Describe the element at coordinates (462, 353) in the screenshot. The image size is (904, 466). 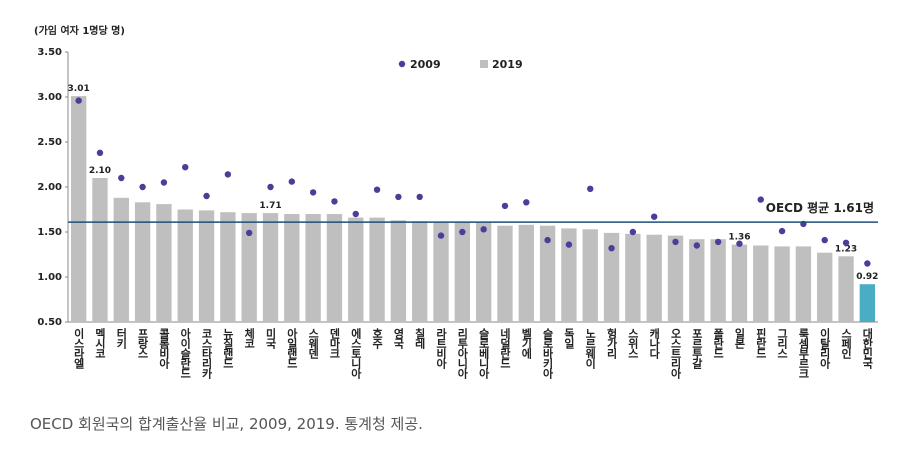
I see `x-tick-label: 리투아니아` at that location.